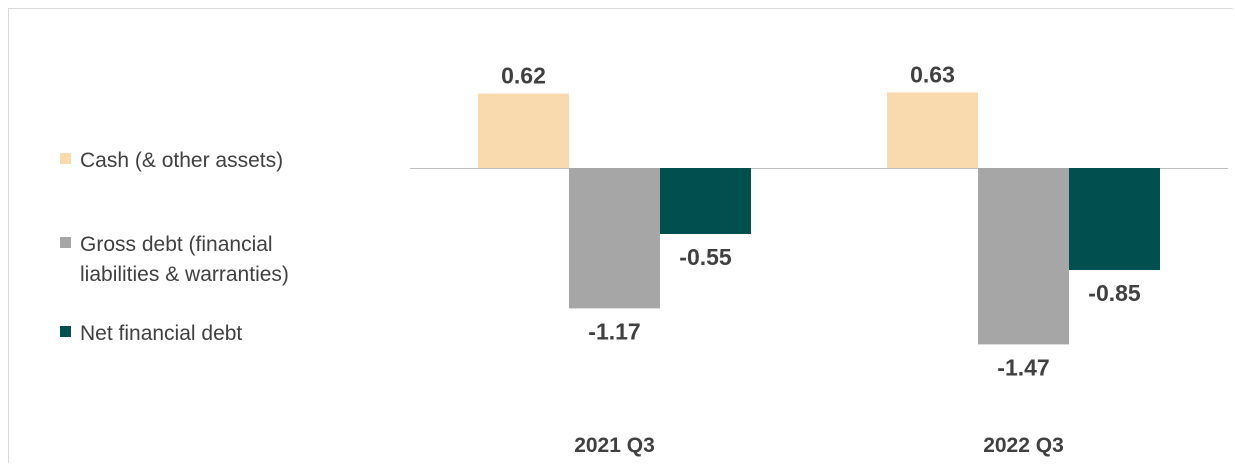 This screenshot has width=1235, height=465. I want to click on category-label-1: 2021 Q3, so click(614, 445).